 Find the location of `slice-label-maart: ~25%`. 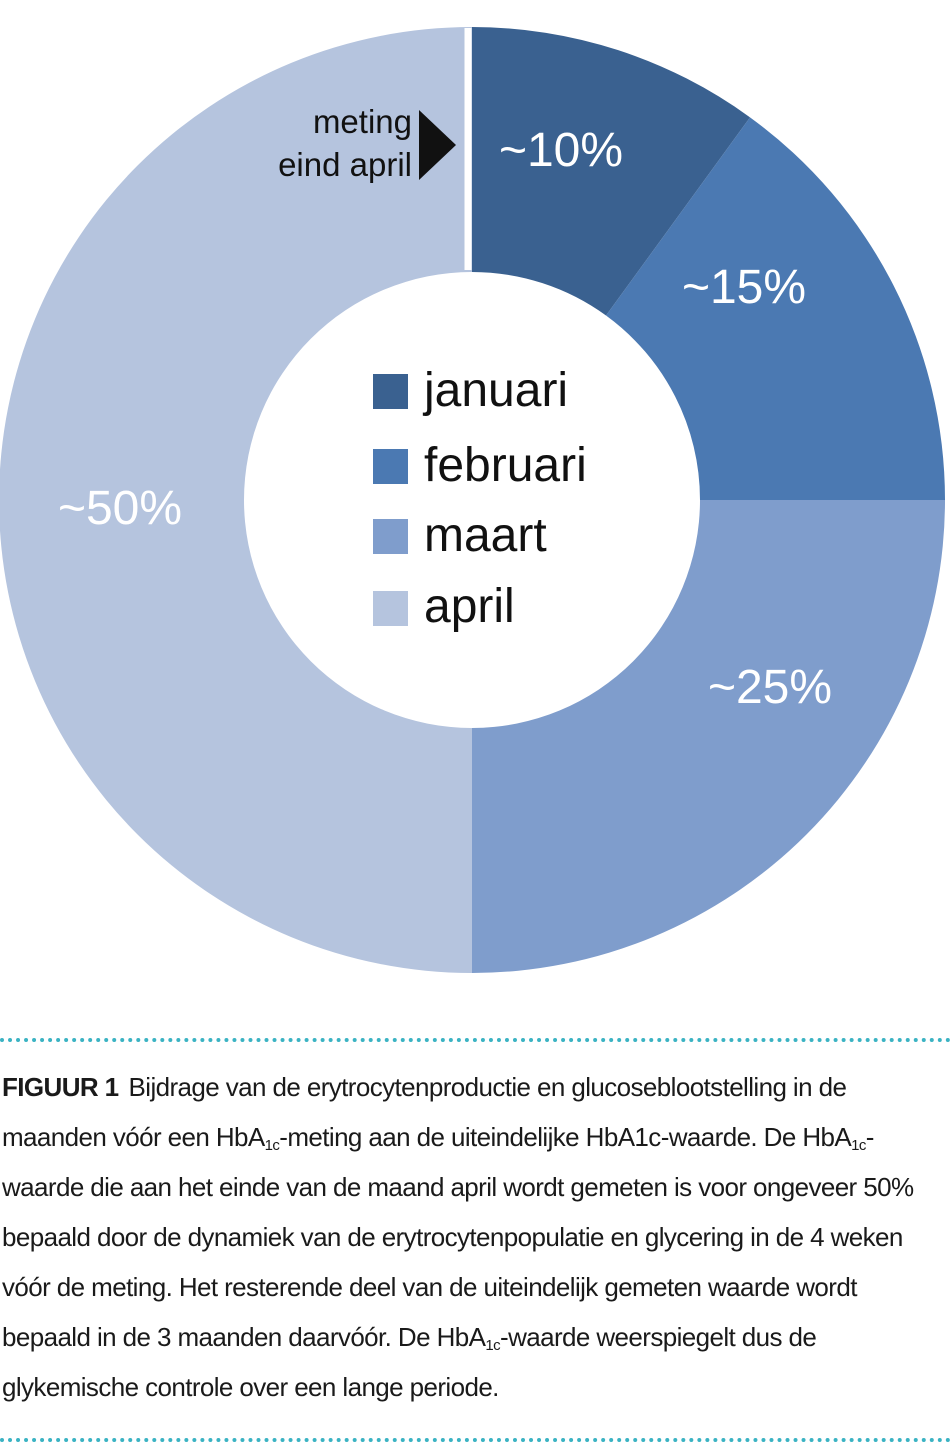

slice-label-maart: ~25% is located at coordinates (770, 687).